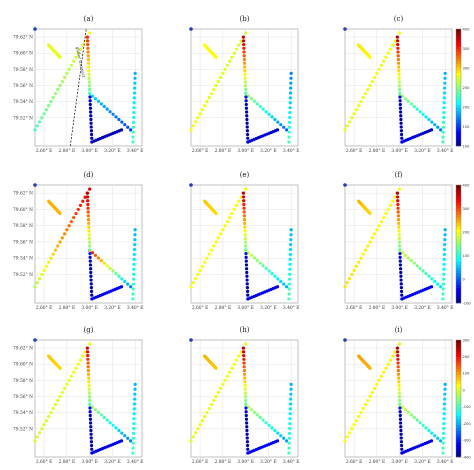 Image resolution: width=474 pixels, height=470 pixels. I want to click on x-tick-label: 2.60° E, so click(200, 308).